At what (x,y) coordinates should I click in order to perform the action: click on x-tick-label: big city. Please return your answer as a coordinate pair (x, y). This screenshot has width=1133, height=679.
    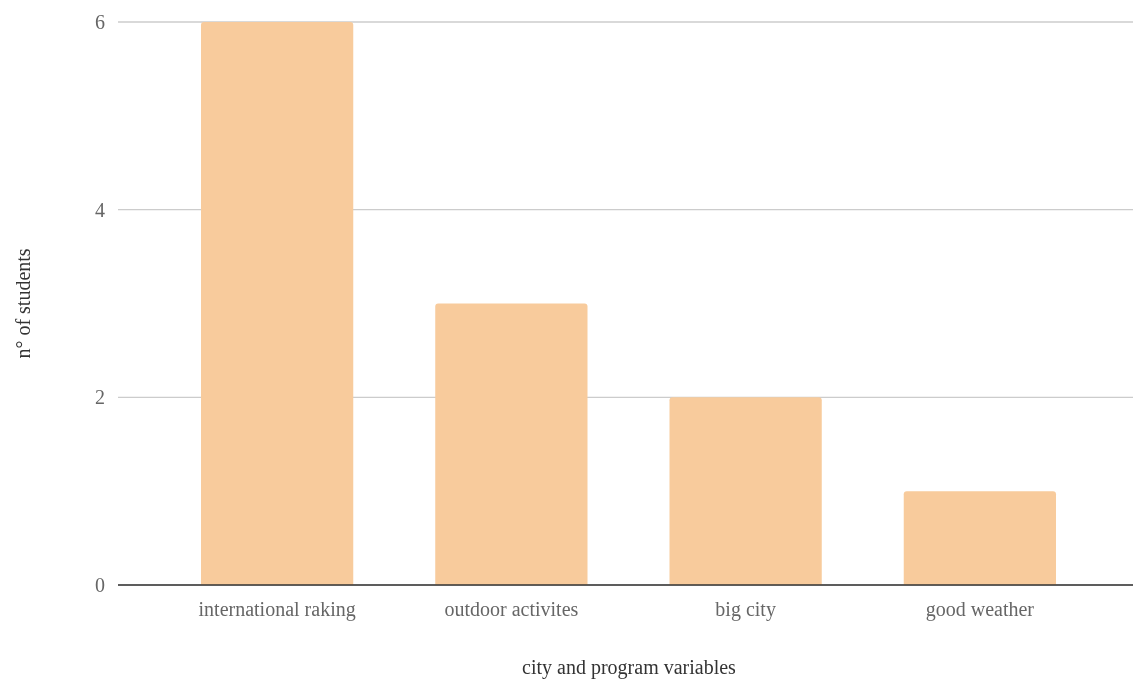
    Looking at the image, I should click on (745, 609).